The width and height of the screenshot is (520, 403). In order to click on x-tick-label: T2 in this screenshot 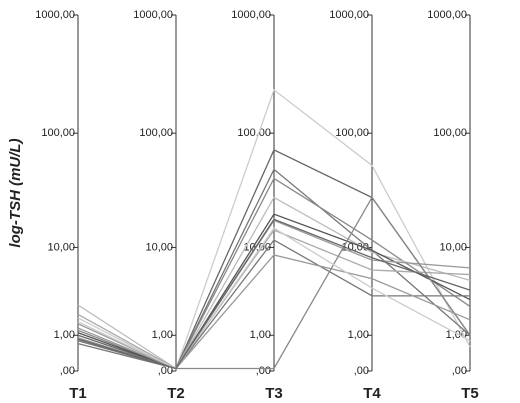, I will do `click(176, 393)`.